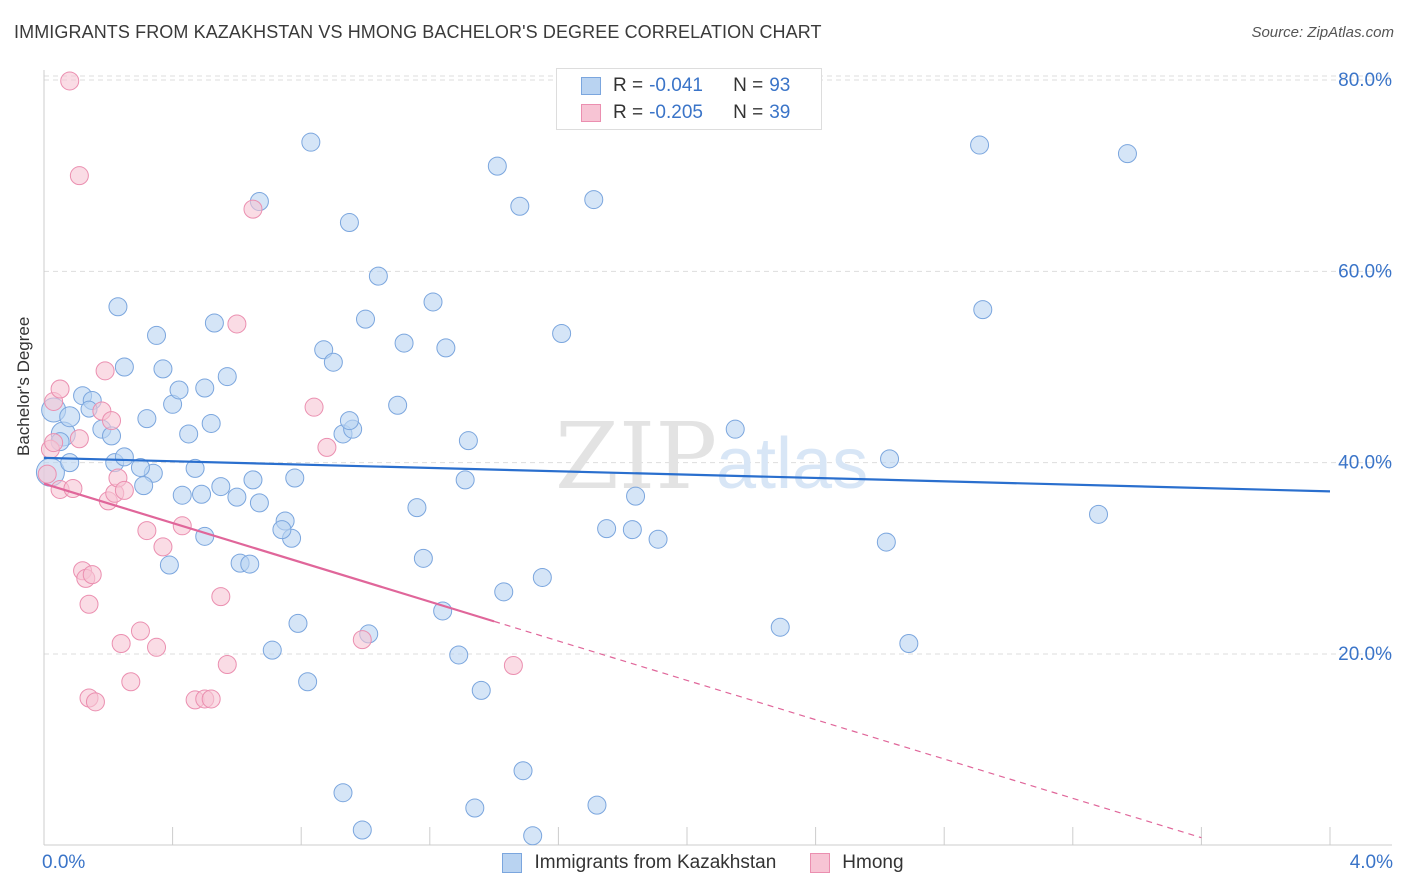  Describe the element at coordinates (1322, 32) in the screenshot. I see `source-label: Source: ZipAtlas.com` at that location.